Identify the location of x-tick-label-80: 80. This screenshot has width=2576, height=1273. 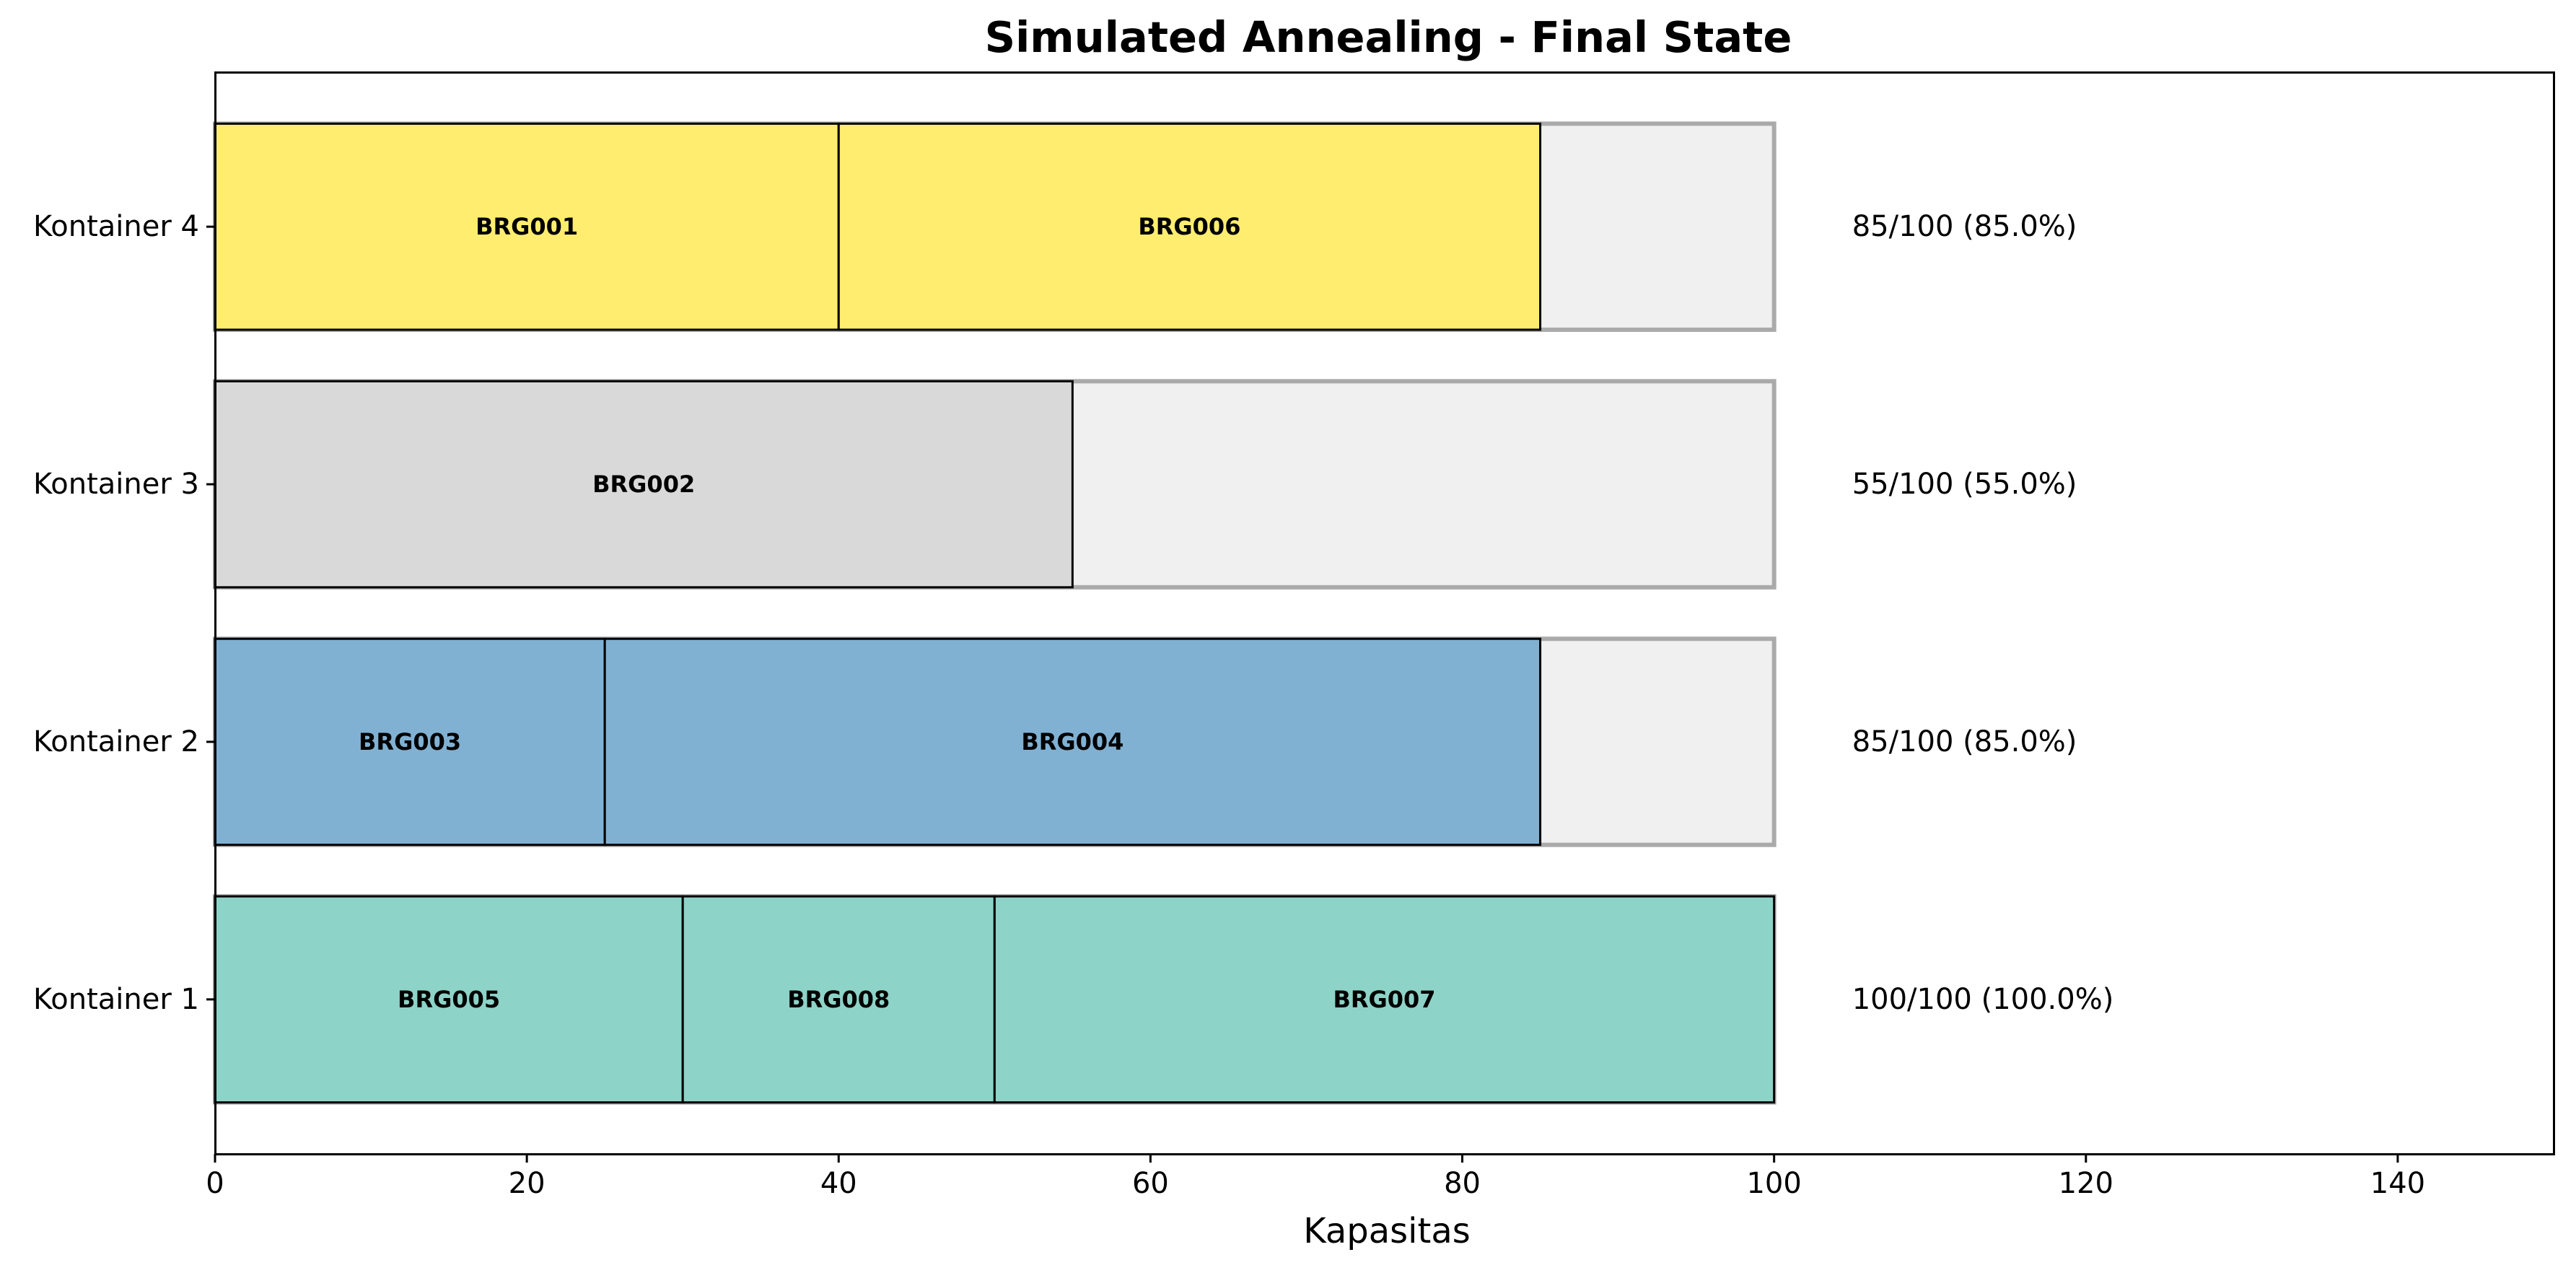
(1462, 1183).